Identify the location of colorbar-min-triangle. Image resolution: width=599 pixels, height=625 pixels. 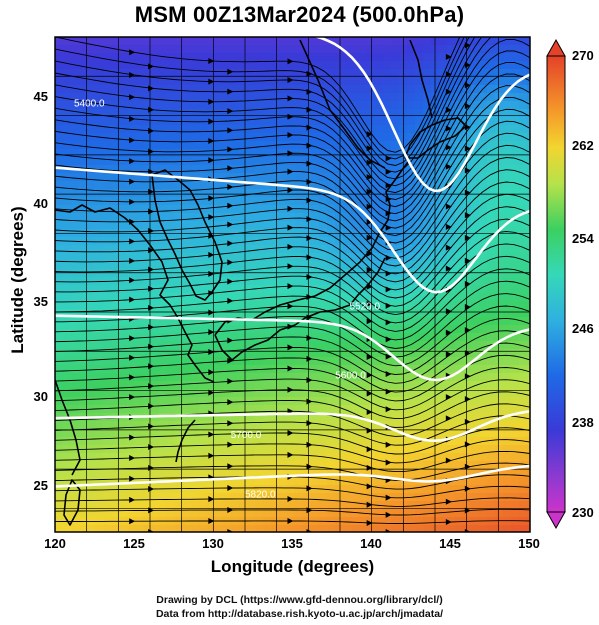
(556, 520).